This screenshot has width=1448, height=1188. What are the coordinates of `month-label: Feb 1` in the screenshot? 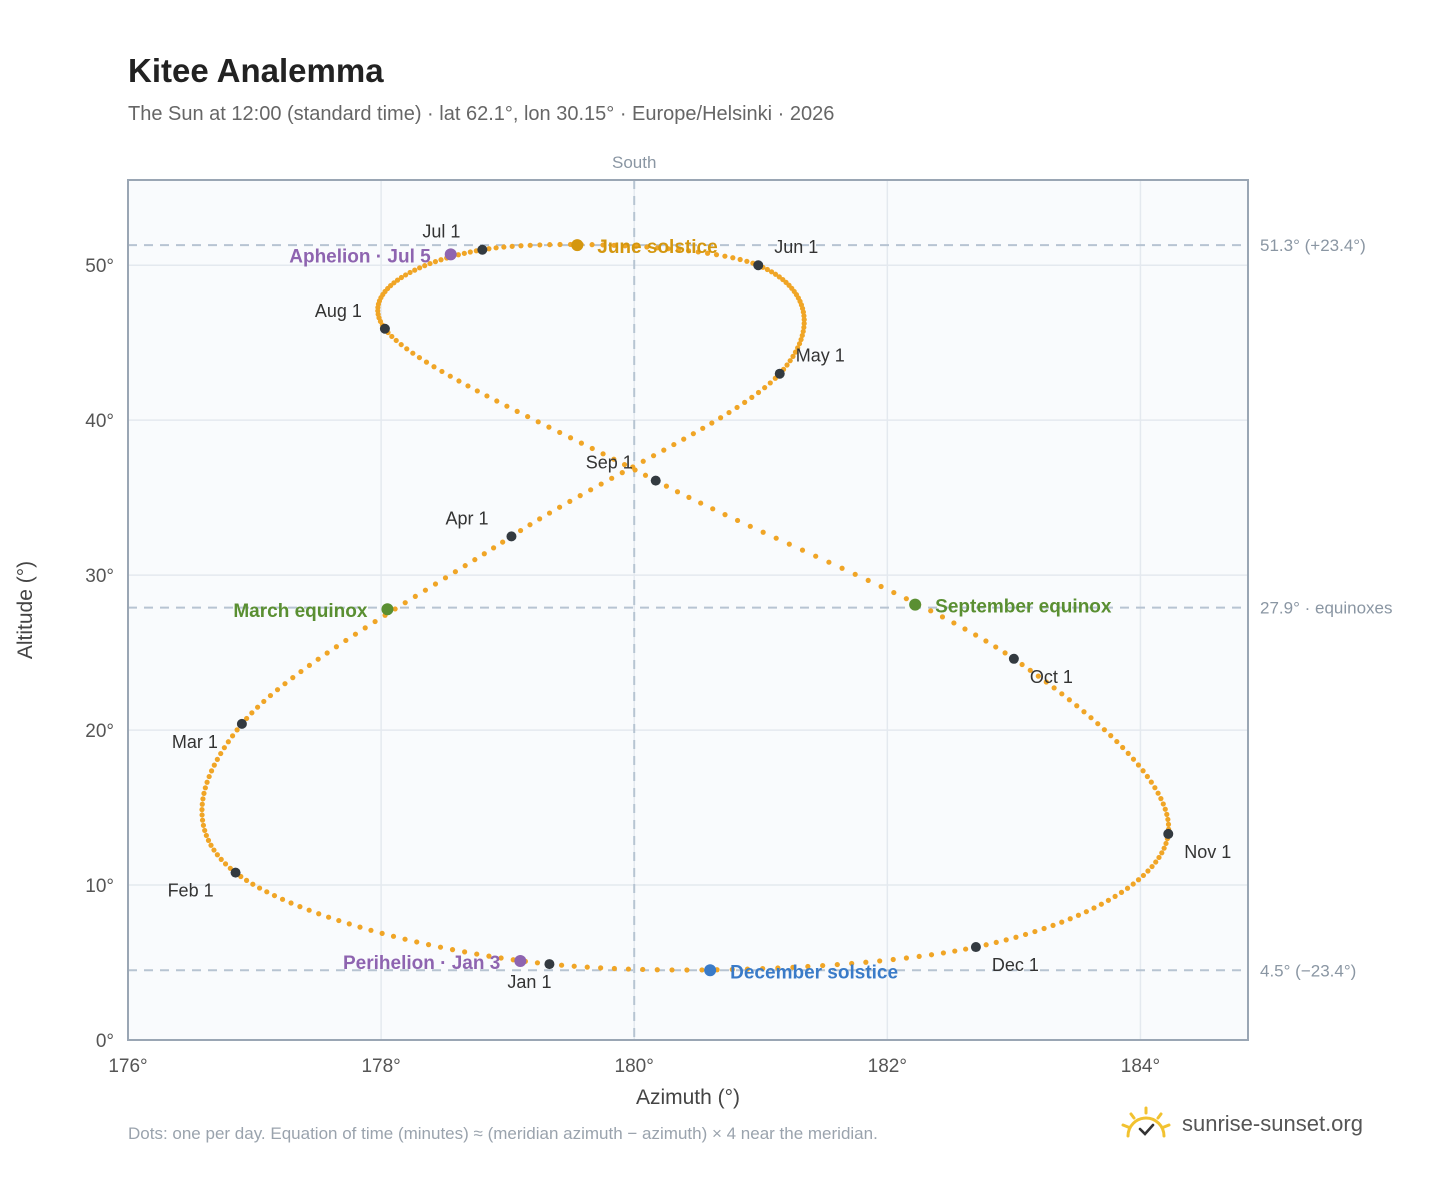 It's located at (191, 891).